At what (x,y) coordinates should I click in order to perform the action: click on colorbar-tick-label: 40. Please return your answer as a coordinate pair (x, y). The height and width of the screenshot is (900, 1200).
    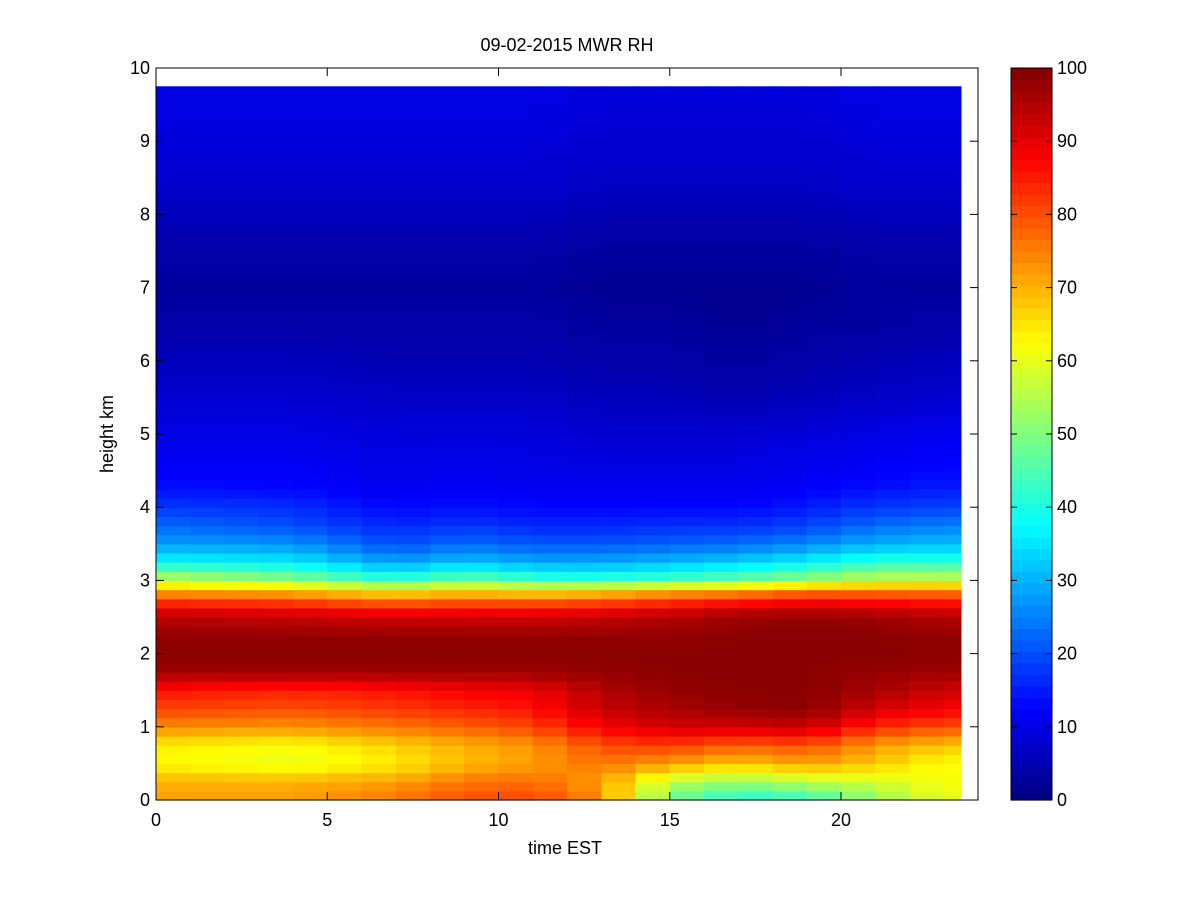
    Looking at the image, I should click on (1067, 507).